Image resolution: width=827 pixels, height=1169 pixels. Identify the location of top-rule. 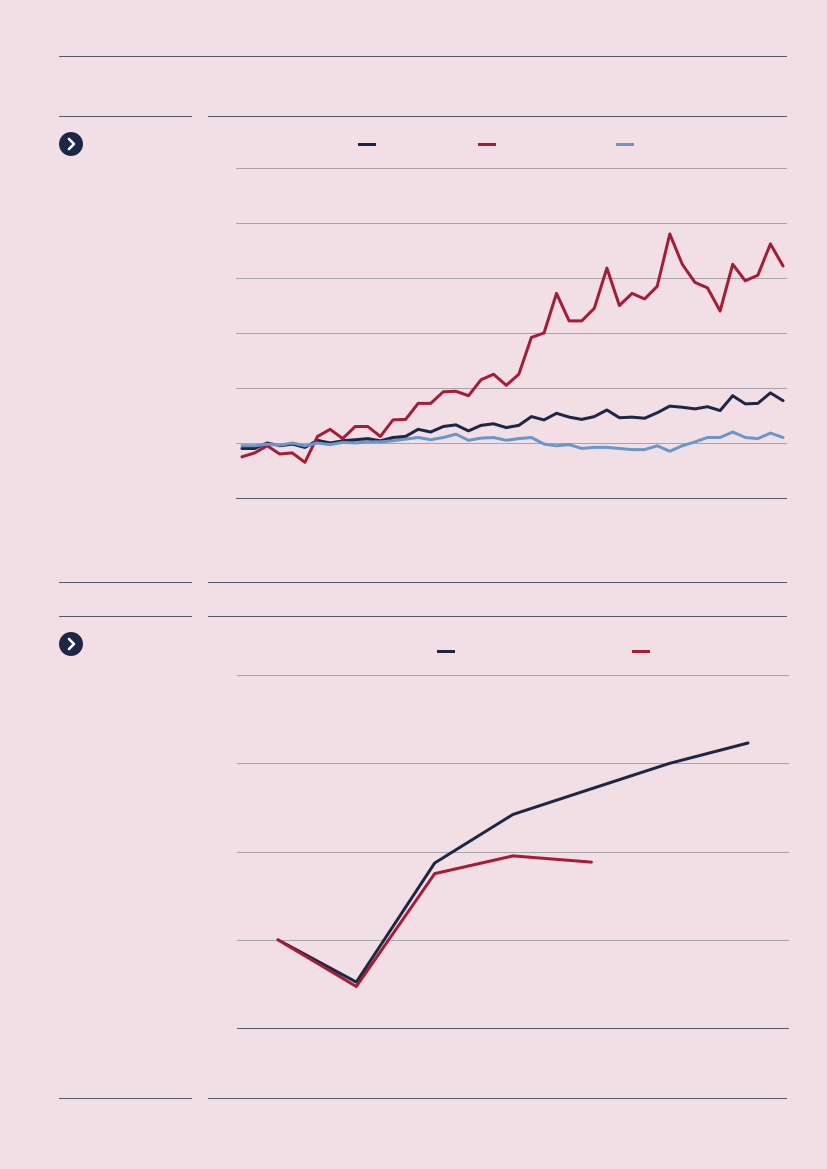
(423, 56).